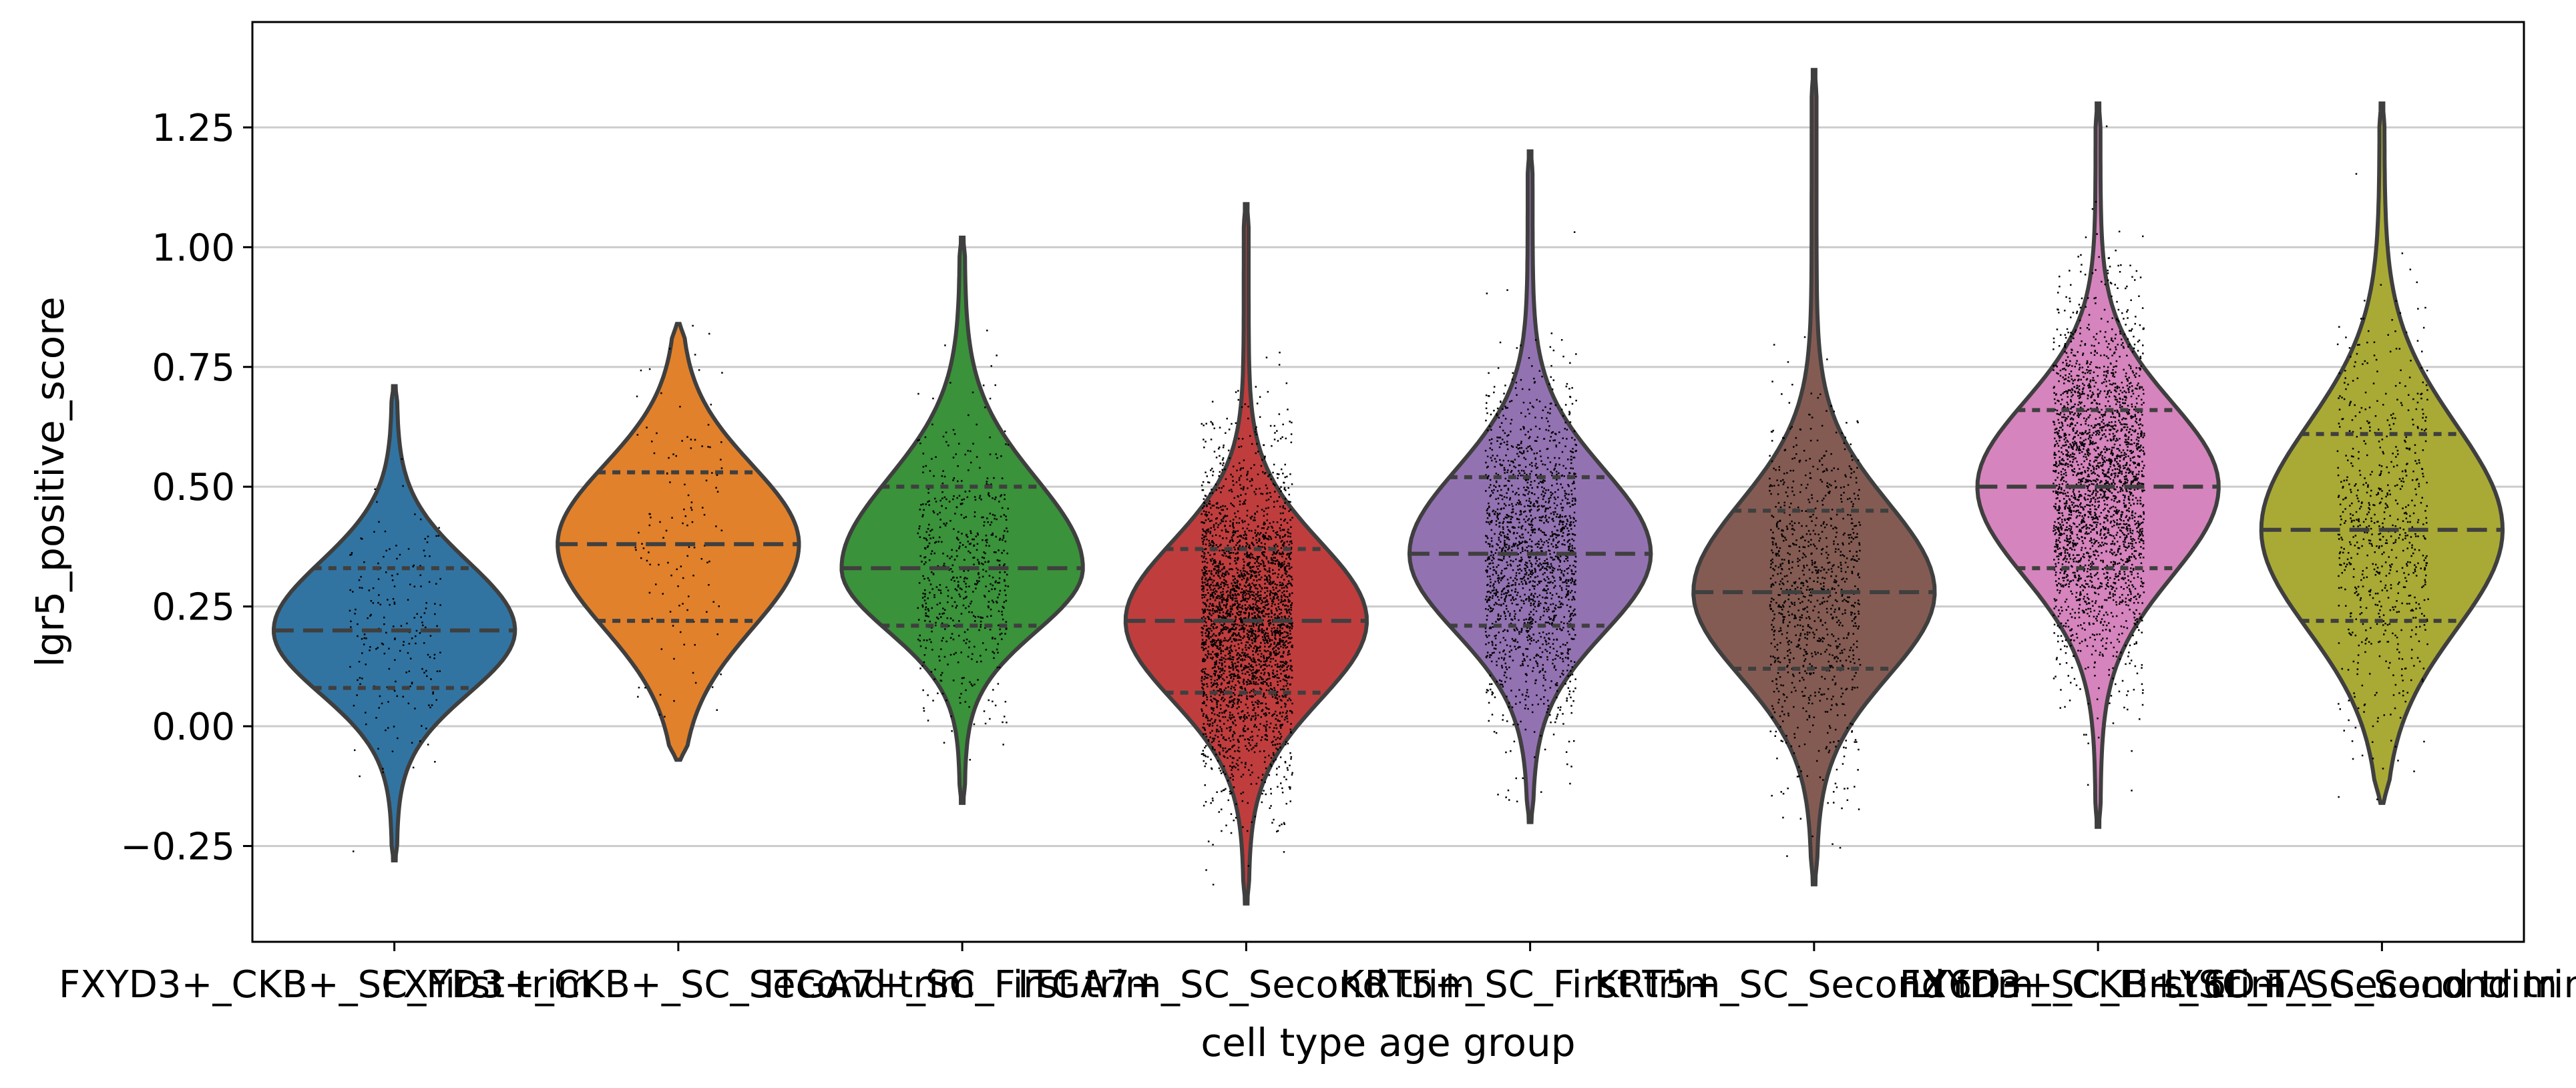 This screenshot has width=2576, height=1088. I want to click on x-tick-label: LY6D+_SC_Second trim, so click(2370, 985).